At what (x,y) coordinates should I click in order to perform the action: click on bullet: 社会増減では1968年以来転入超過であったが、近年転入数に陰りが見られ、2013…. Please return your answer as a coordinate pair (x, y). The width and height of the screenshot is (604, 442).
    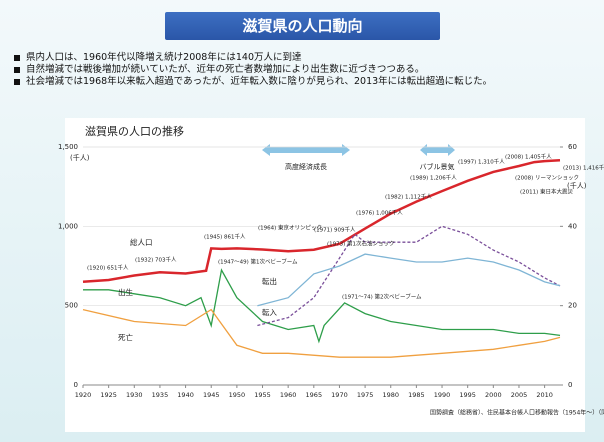
    Looking at the image, I should click on (307, 82).